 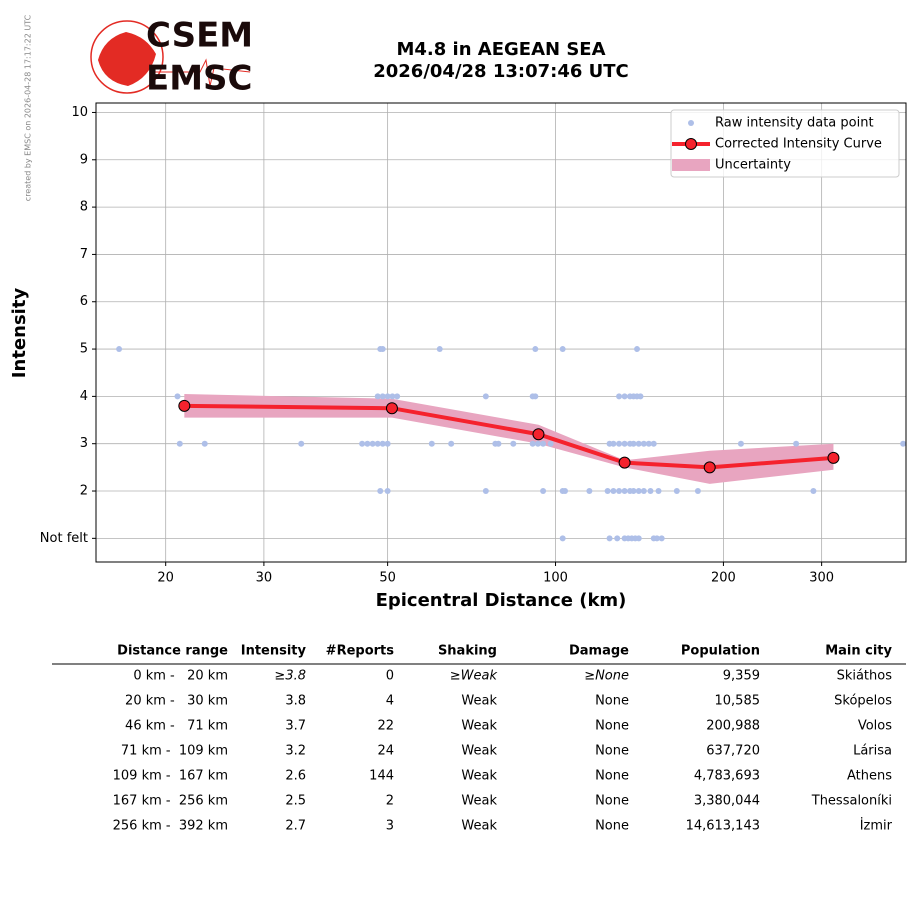 What do you see at coordinates (391, 408) in the screenshot?
I see `curve-marker` at bounding box center [391, 408].